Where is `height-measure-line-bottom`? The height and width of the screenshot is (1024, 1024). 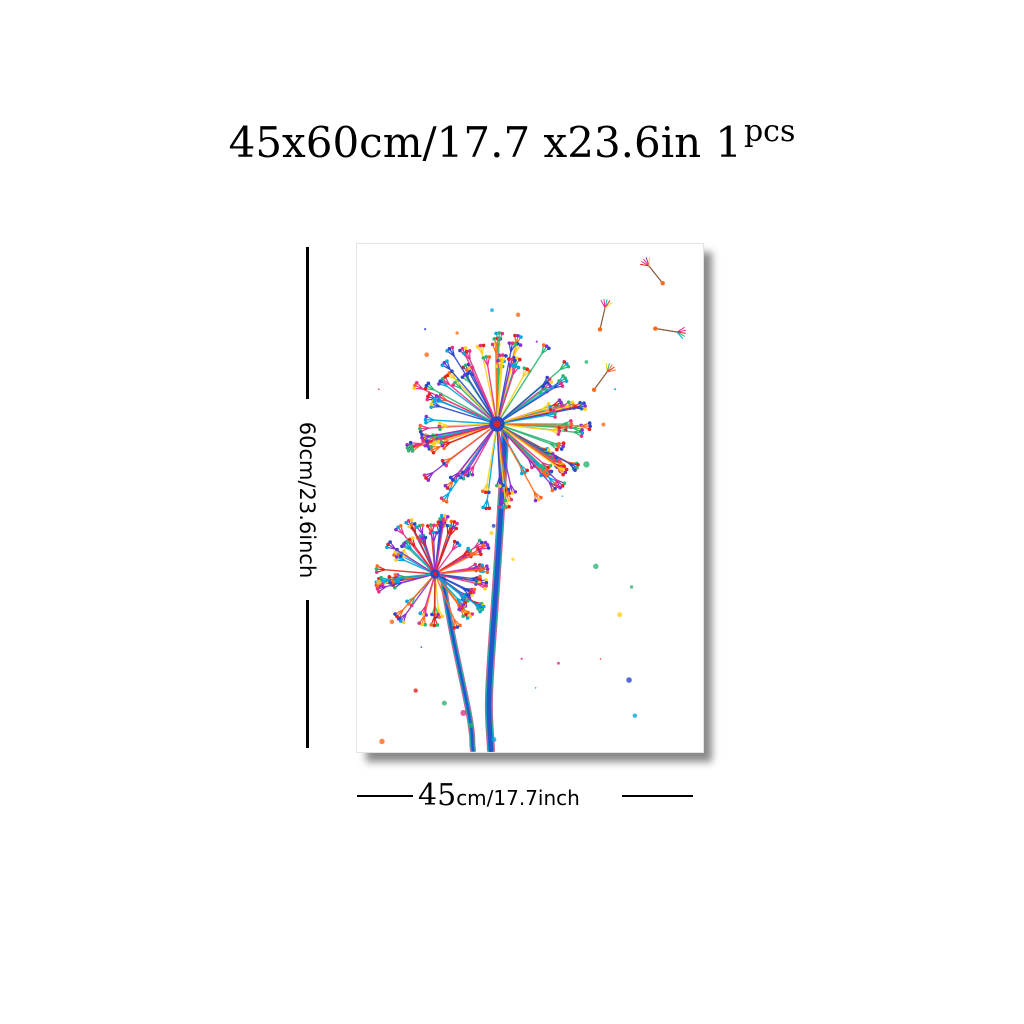 height-measure-line-bottom is located at coordinates (307, 674).